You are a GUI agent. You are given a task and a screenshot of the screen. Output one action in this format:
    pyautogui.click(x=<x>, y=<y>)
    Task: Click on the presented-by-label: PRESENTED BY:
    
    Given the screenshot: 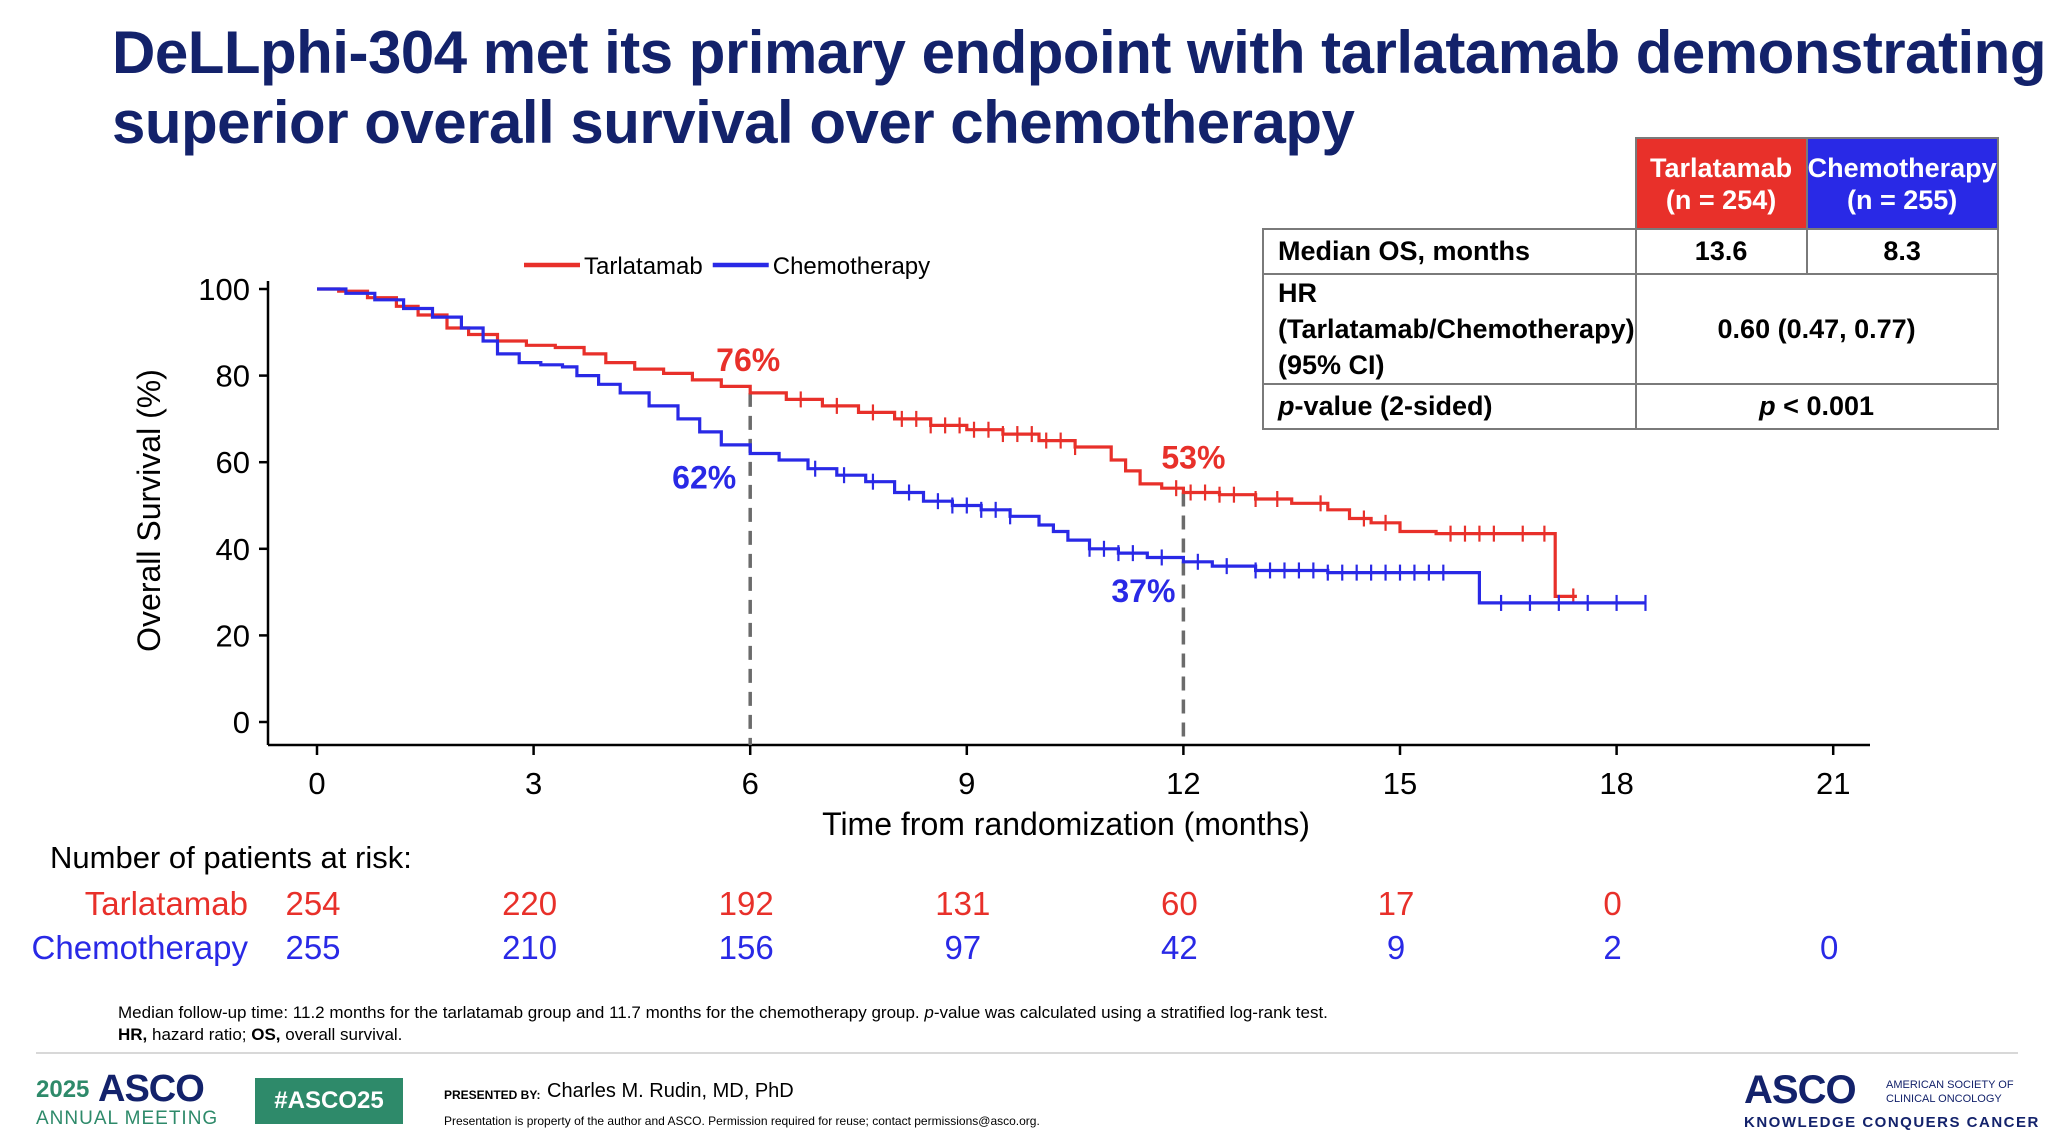 What is the action you would take?
    pyautogui.click(x=492, y=1095)
    